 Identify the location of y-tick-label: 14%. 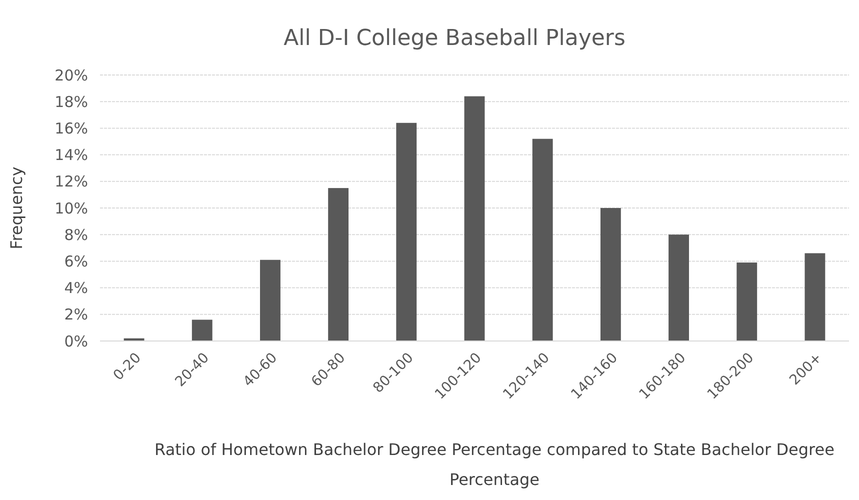
(71, 155).